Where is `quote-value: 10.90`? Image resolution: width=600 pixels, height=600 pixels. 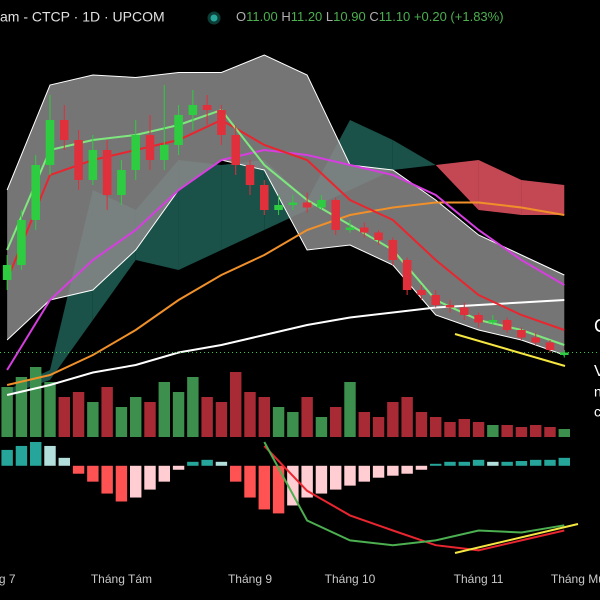
quote-value: 10.90 is located at coordinates (349, 16).